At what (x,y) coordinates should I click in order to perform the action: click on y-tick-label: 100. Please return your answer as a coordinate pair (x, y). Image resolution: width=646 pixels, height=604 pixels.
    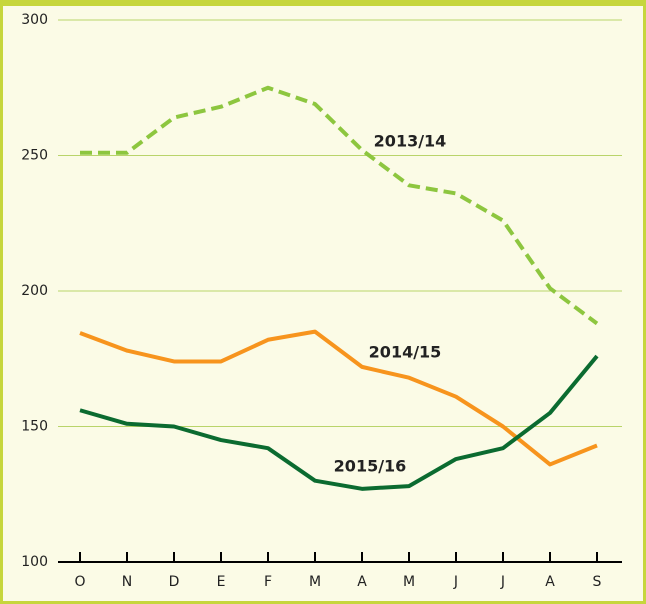
    Looking at the image, I should click on (34, 562).